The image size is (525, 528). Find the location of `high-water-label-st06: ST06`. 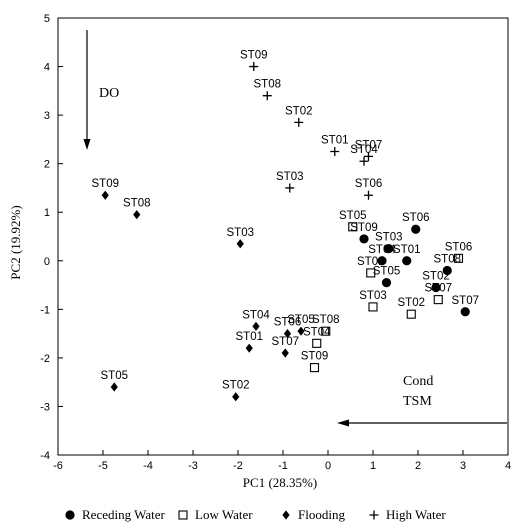

high-water-label-st06: ST06 is located at coordinates (369, 184).